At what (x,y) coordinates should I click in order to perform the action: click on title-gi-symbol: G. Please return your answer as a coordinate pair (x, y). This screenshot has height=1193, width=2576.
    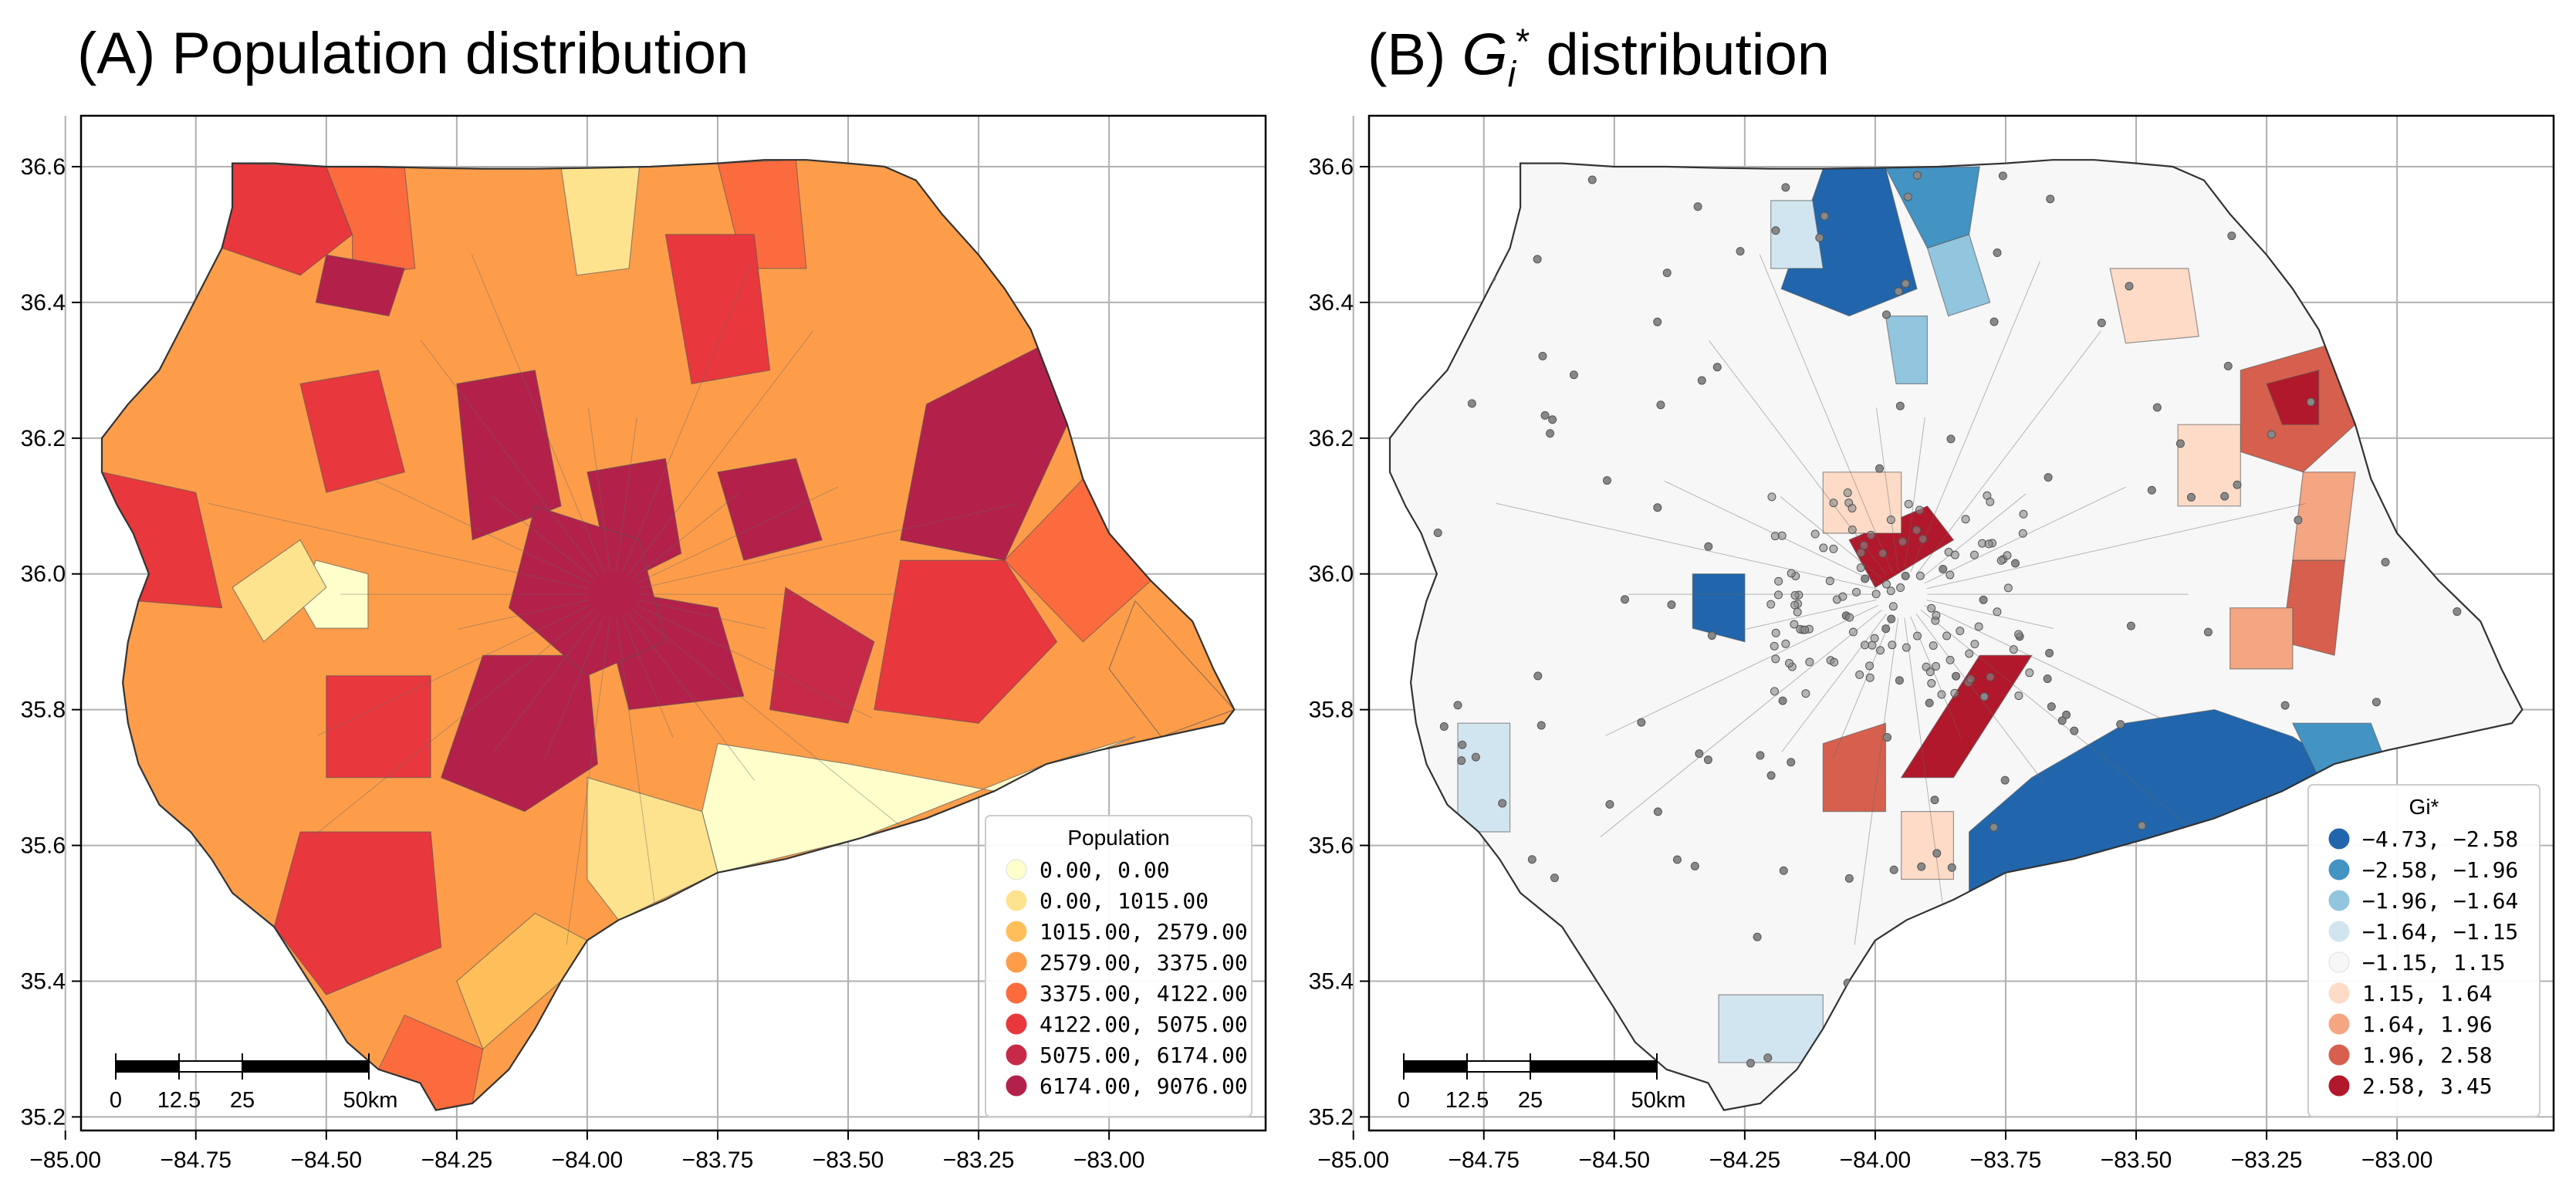
    Looking at the image, I should click on (1485, 55).